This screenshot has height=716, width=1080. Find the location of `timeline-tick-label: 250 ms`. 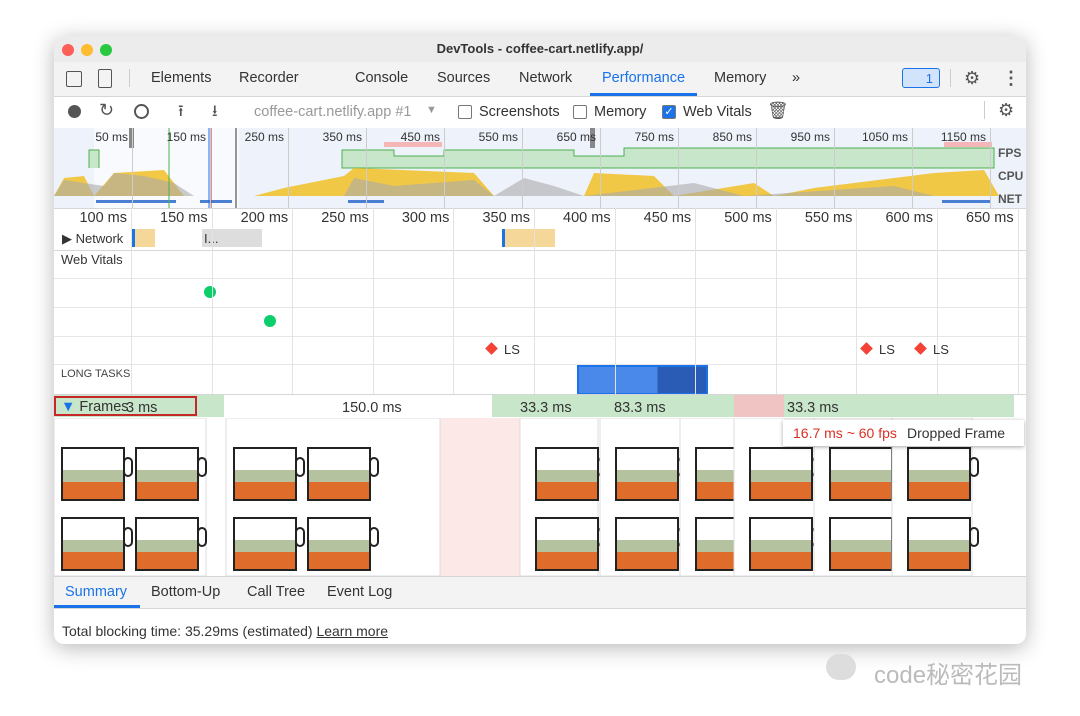

timeline-tick-label: 250 ms is located at coordinates (345, 218).